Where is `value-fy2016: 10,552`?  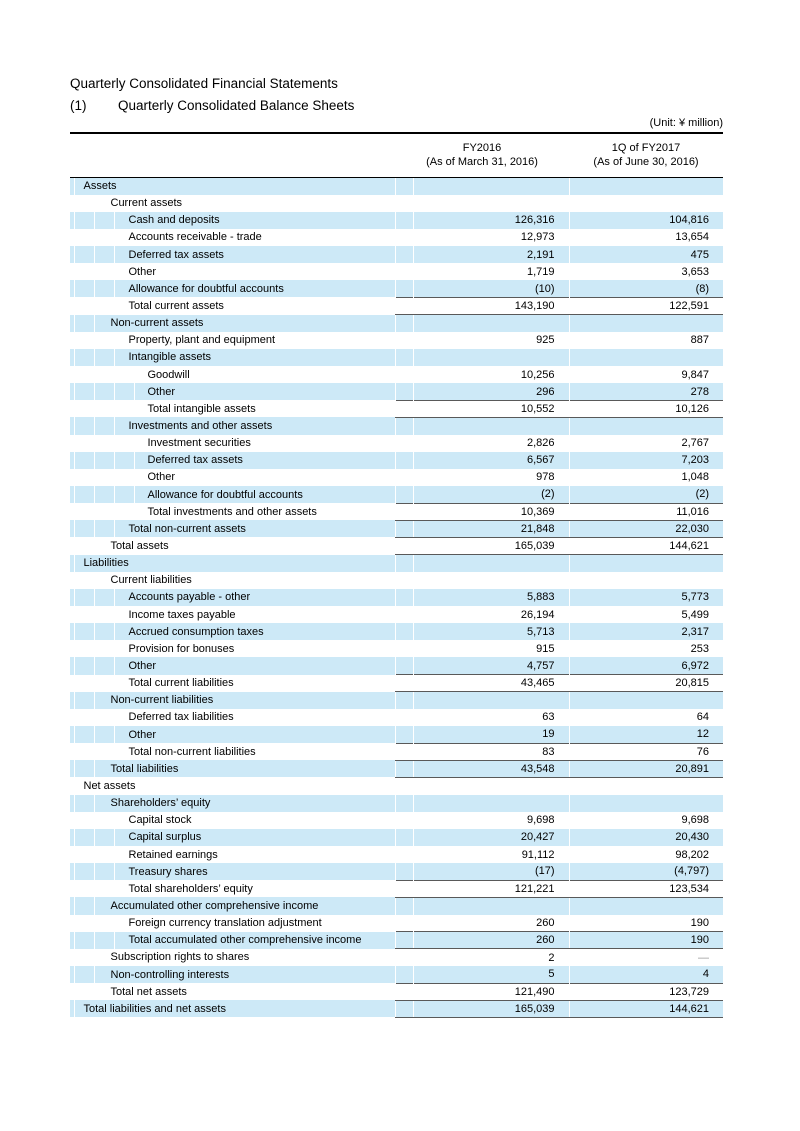 value-fy2016: 10,552 is located at coordinates (491, 408).